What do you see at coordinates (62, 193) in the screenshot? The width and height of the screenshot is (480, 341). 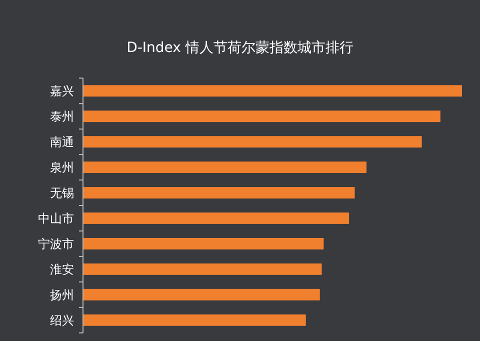 I see `y-tick-label: 无锡` at bounding box center [62, 193].